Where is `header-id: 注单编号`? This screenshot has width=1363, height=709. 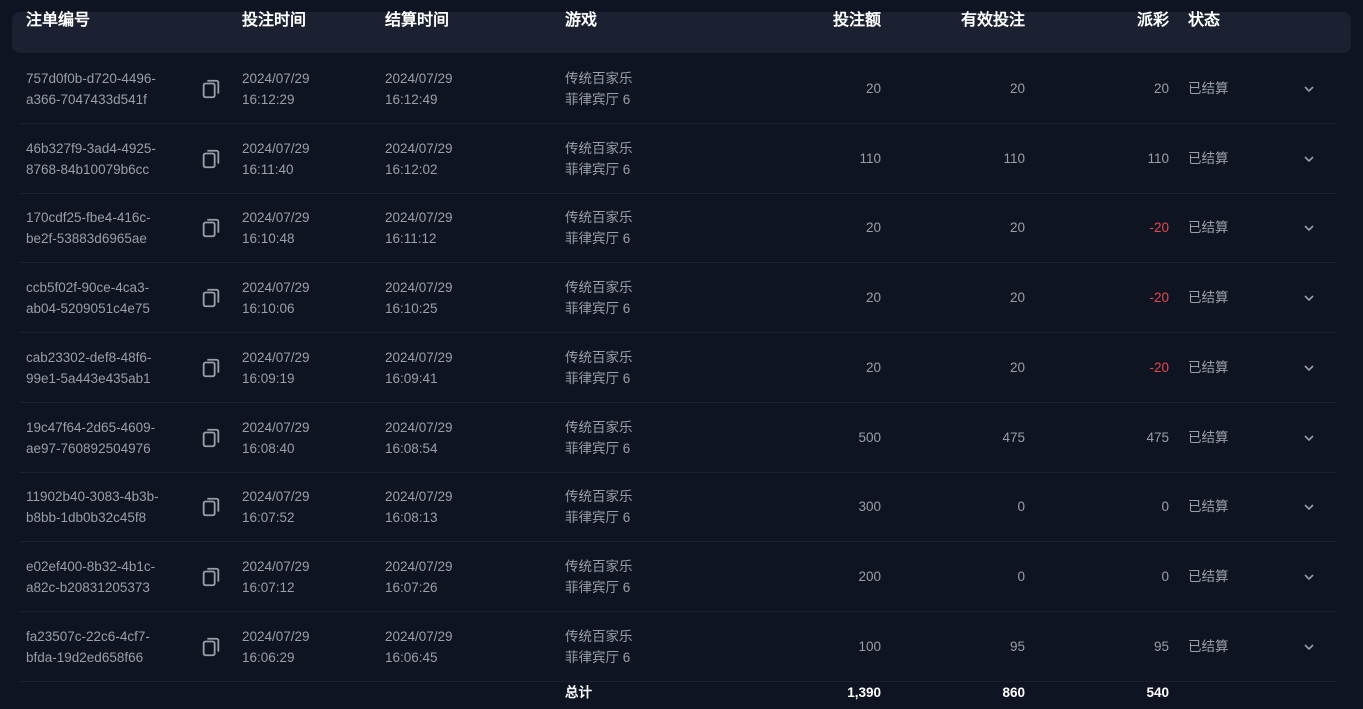 header-id: 注单编号 is located at coordinates (58, 20).